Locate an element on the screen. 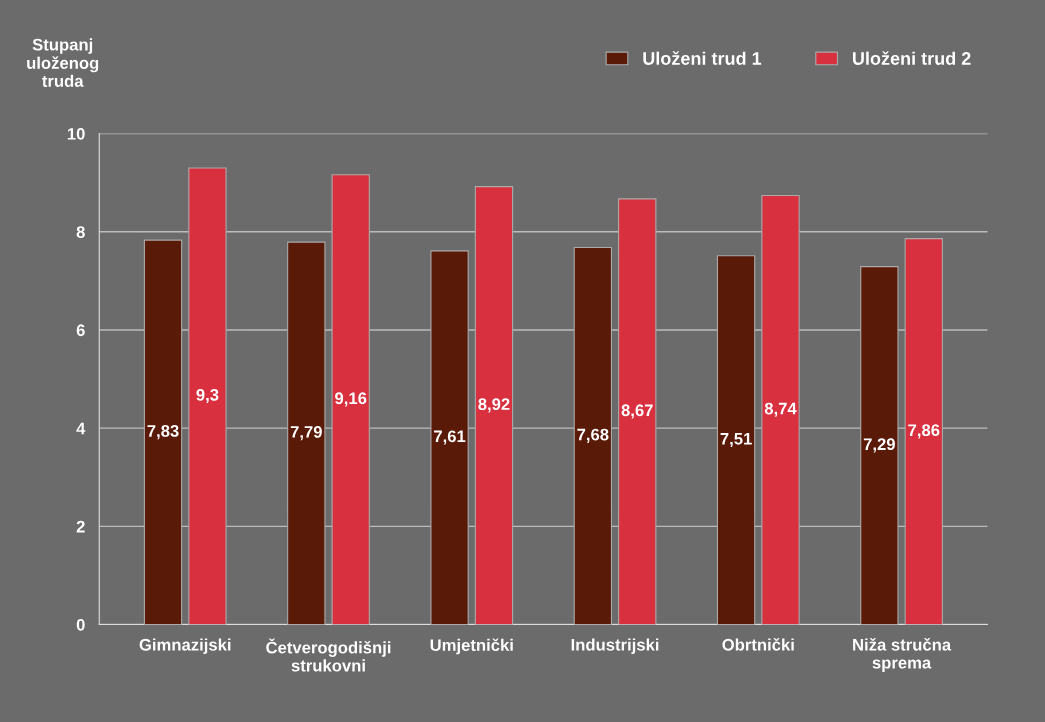 The width and height of the screenshot is (1045, 722). data-label: 8,92 is located at coordinates (494, 405).